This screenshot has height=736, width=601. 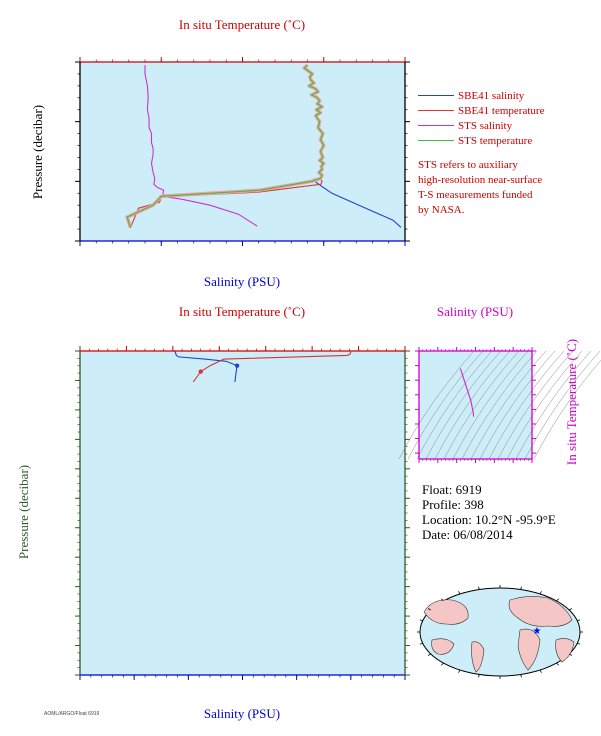 I want to click on upper-bottom-axis-title: Salinity (PSU), so click(x=242, y=281).